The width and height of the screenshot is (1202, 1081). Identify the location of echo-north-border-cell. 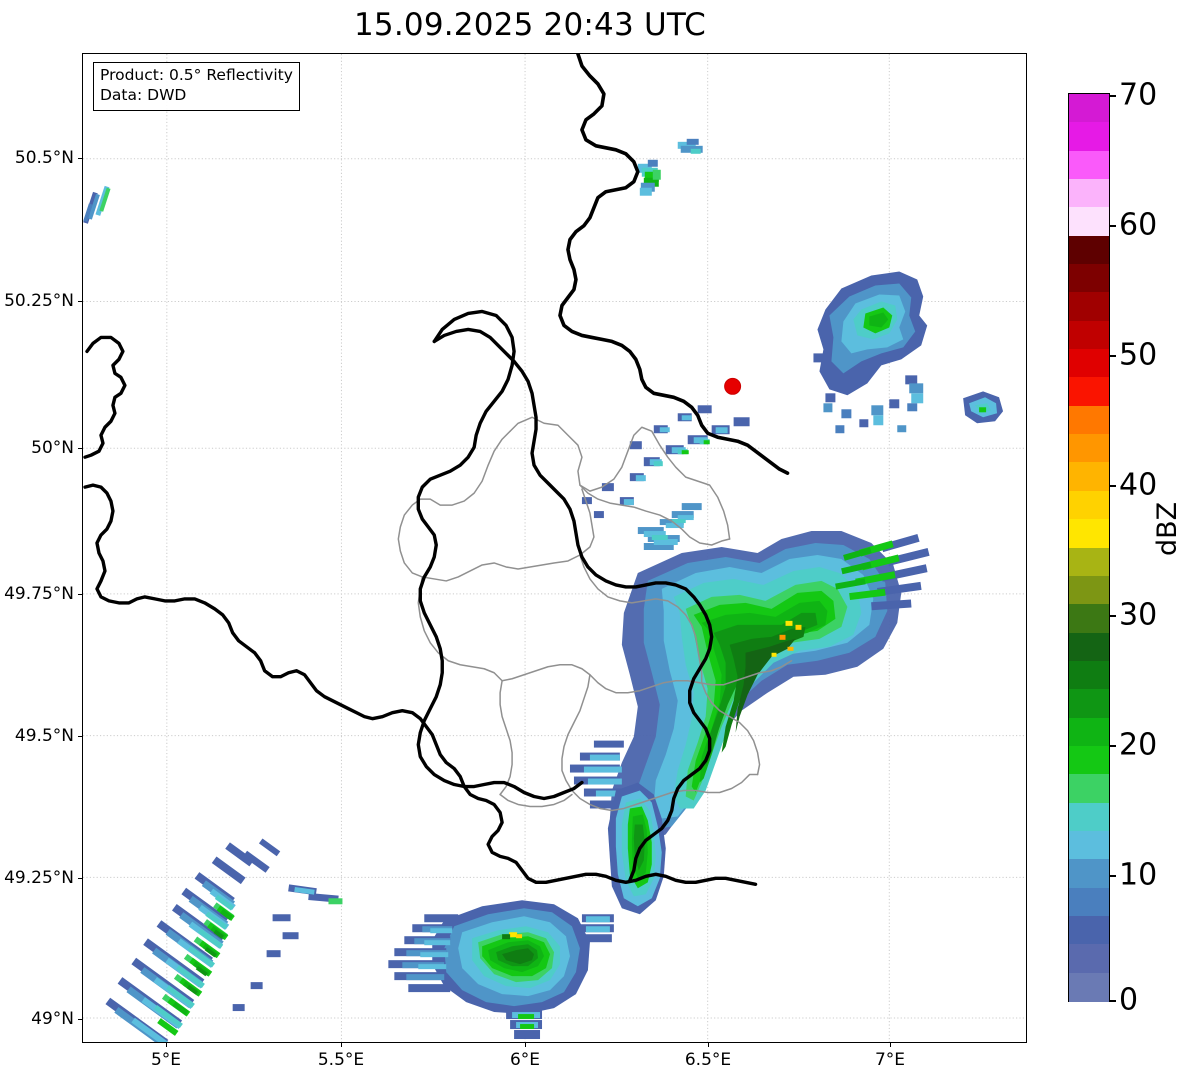
(649, 177).